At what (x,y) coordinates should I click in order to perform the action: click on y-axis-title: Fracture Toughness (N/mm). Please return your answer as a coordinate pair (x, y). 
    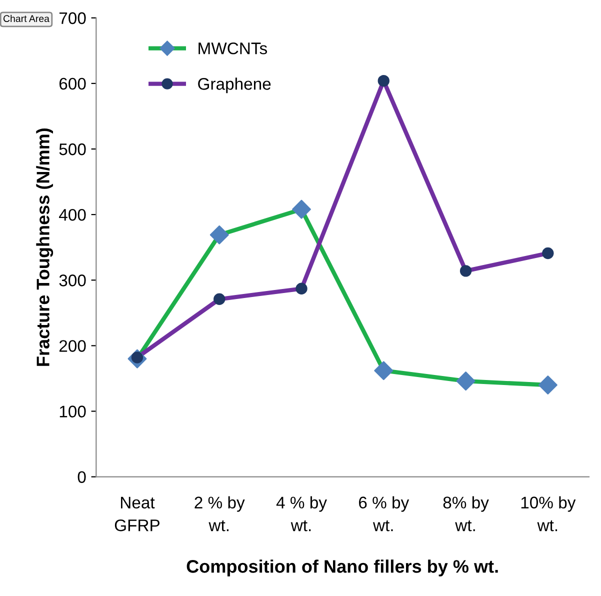
    Looking at the image, I should click on (45, 247).